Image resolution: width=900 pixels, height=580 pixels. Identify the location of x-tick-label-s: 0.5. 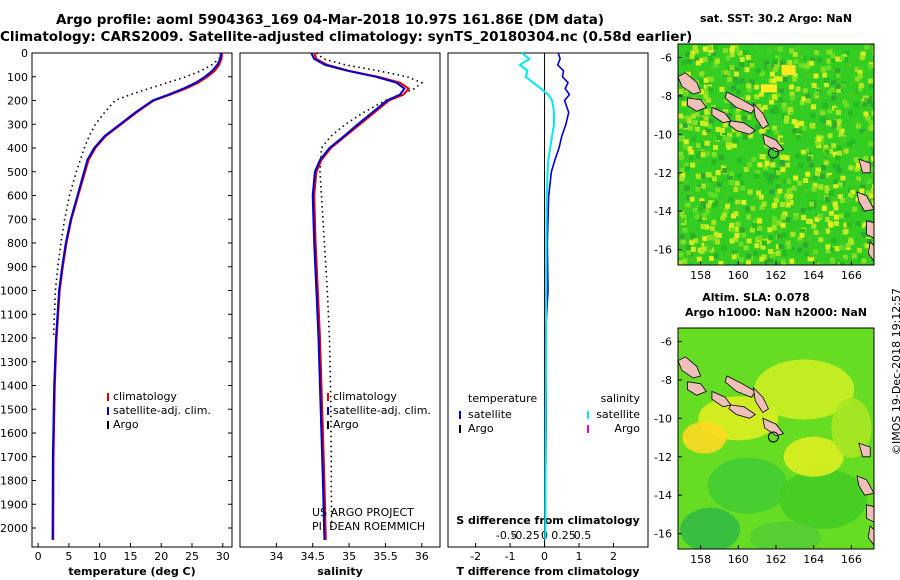
(583, 535).